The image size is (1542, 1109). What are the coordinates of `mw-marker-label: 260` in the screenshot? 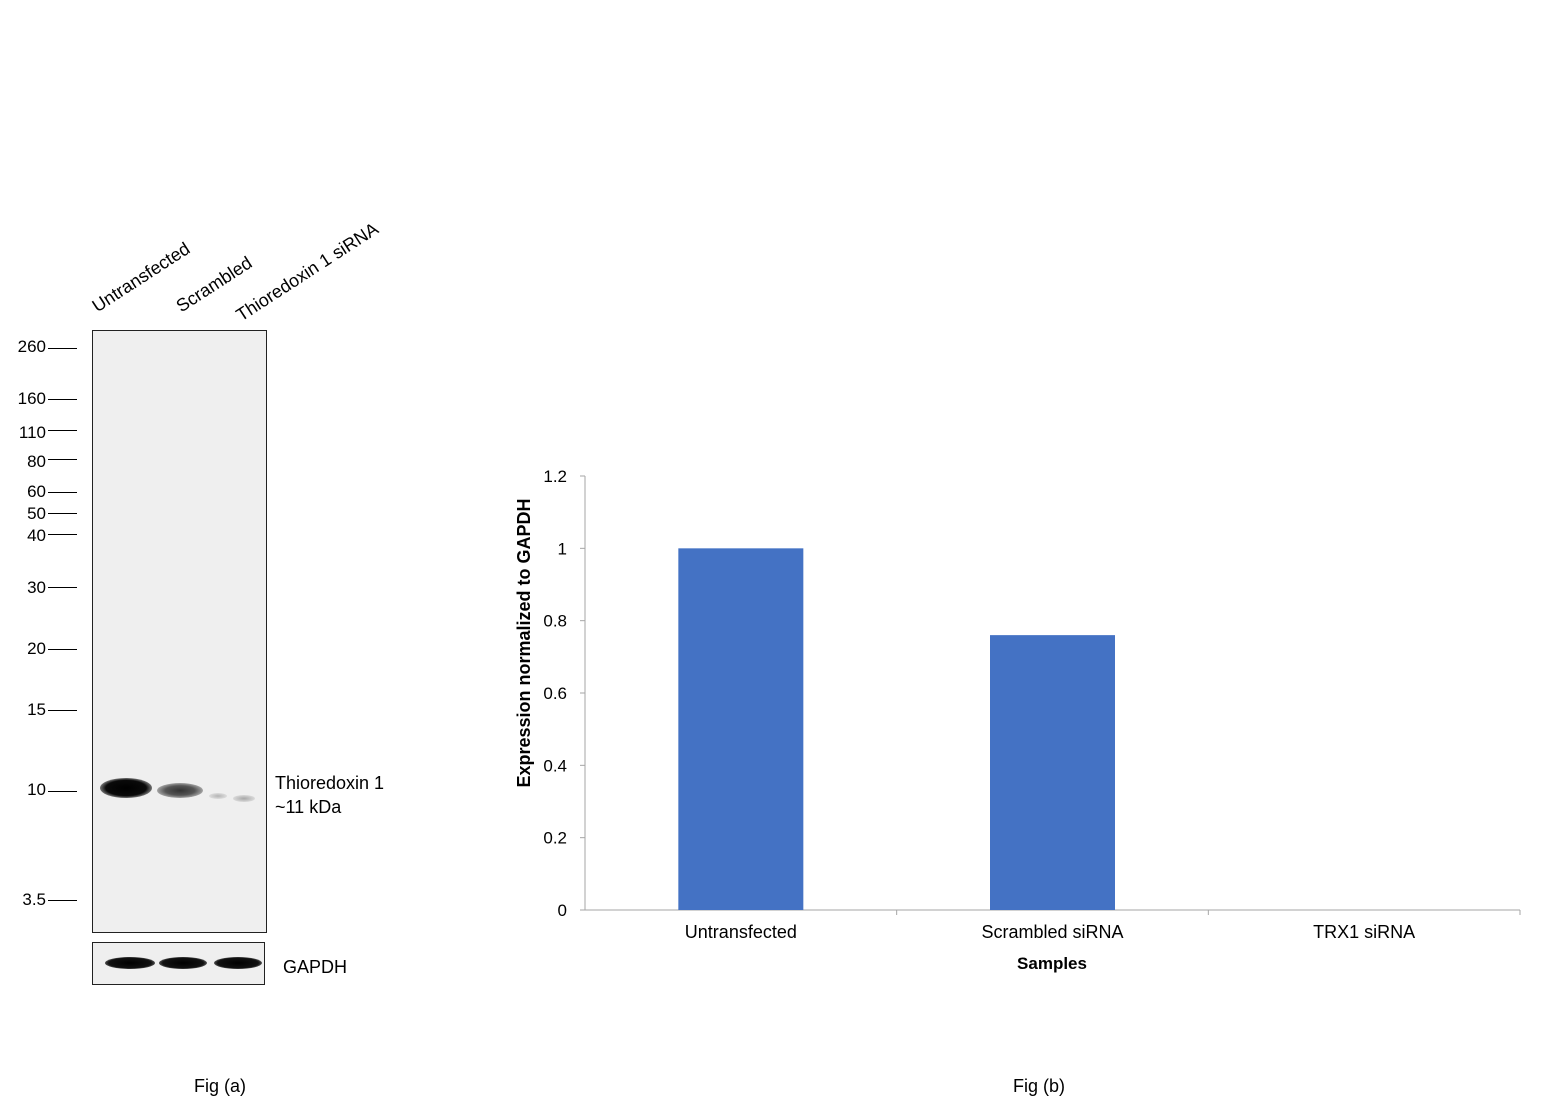 It's located at (31, 346).